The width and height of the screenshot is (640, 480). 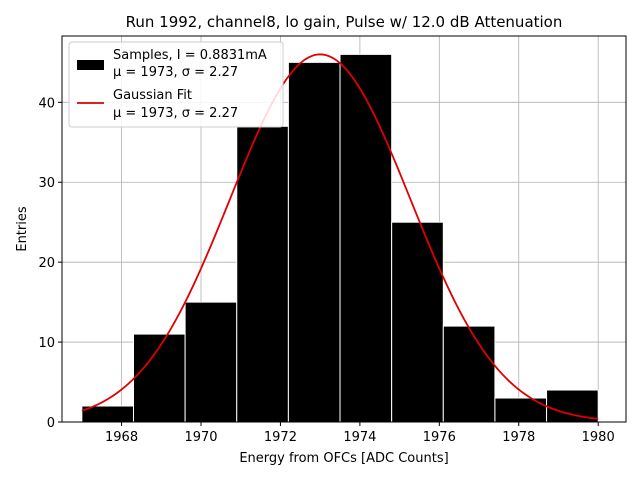 What do you see at coordinates (22, 229) in the screenshot?
I see `y-axis-label: Entries` at bounding box center [22, 229].